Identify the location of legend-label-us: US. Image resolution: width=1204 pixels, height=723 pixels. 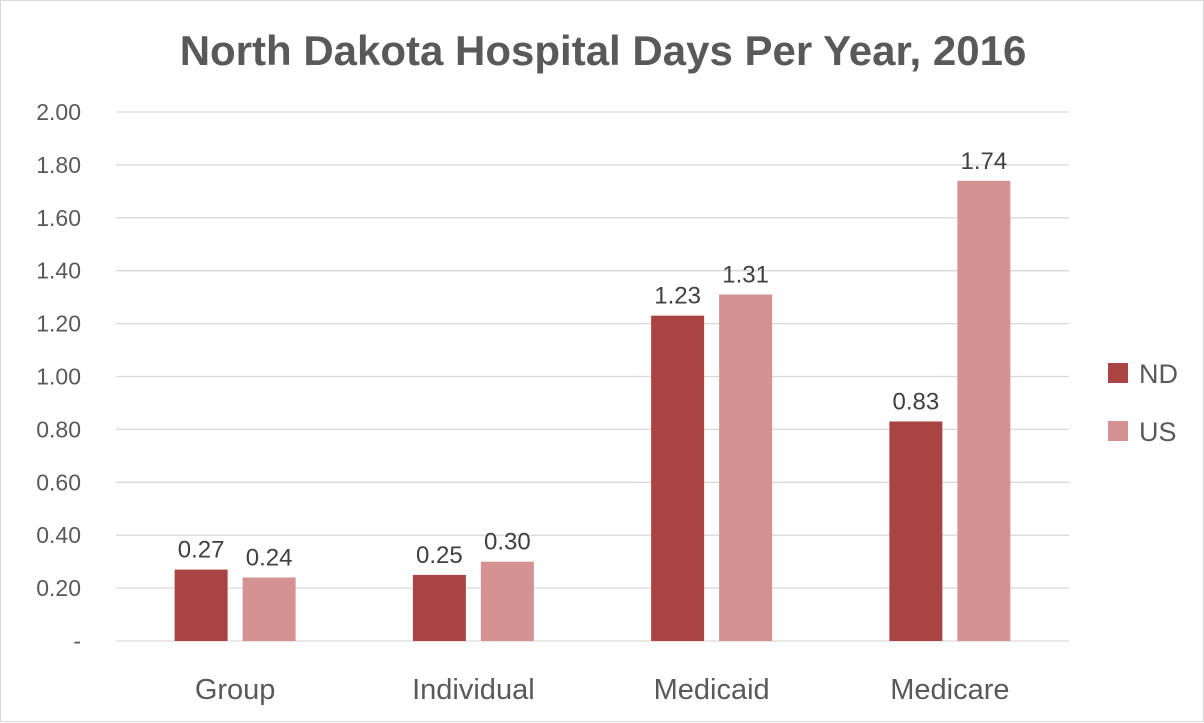
(1158, 432).